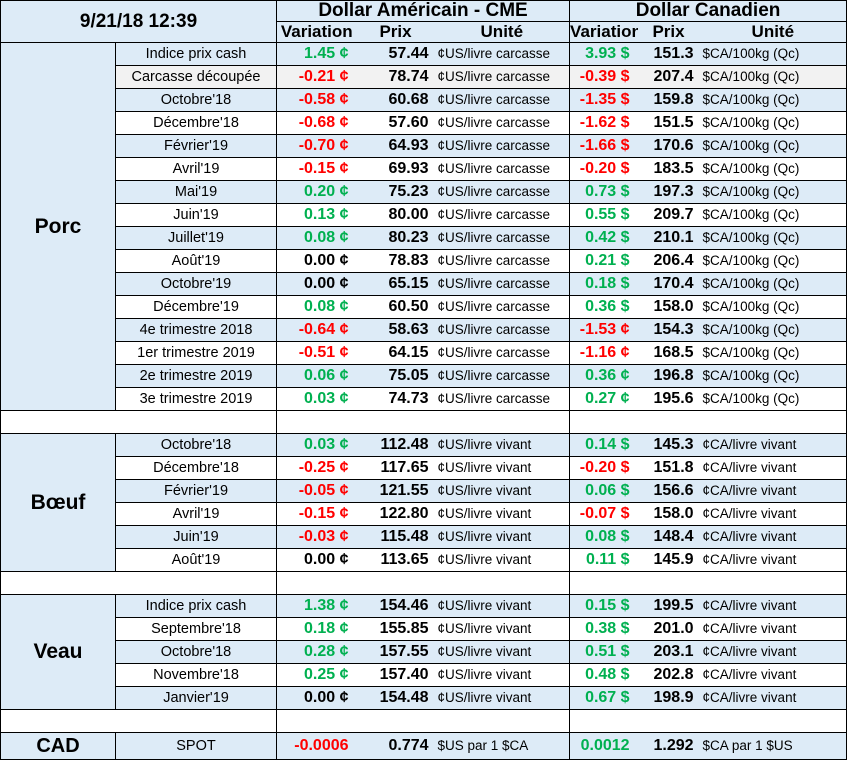 This screenshot has height=765, width=848. What do you see at coordinates (316, 514) in the screenshot?
I see `usd-variation: -0.15 ¢` at bounding box center [316, 514].